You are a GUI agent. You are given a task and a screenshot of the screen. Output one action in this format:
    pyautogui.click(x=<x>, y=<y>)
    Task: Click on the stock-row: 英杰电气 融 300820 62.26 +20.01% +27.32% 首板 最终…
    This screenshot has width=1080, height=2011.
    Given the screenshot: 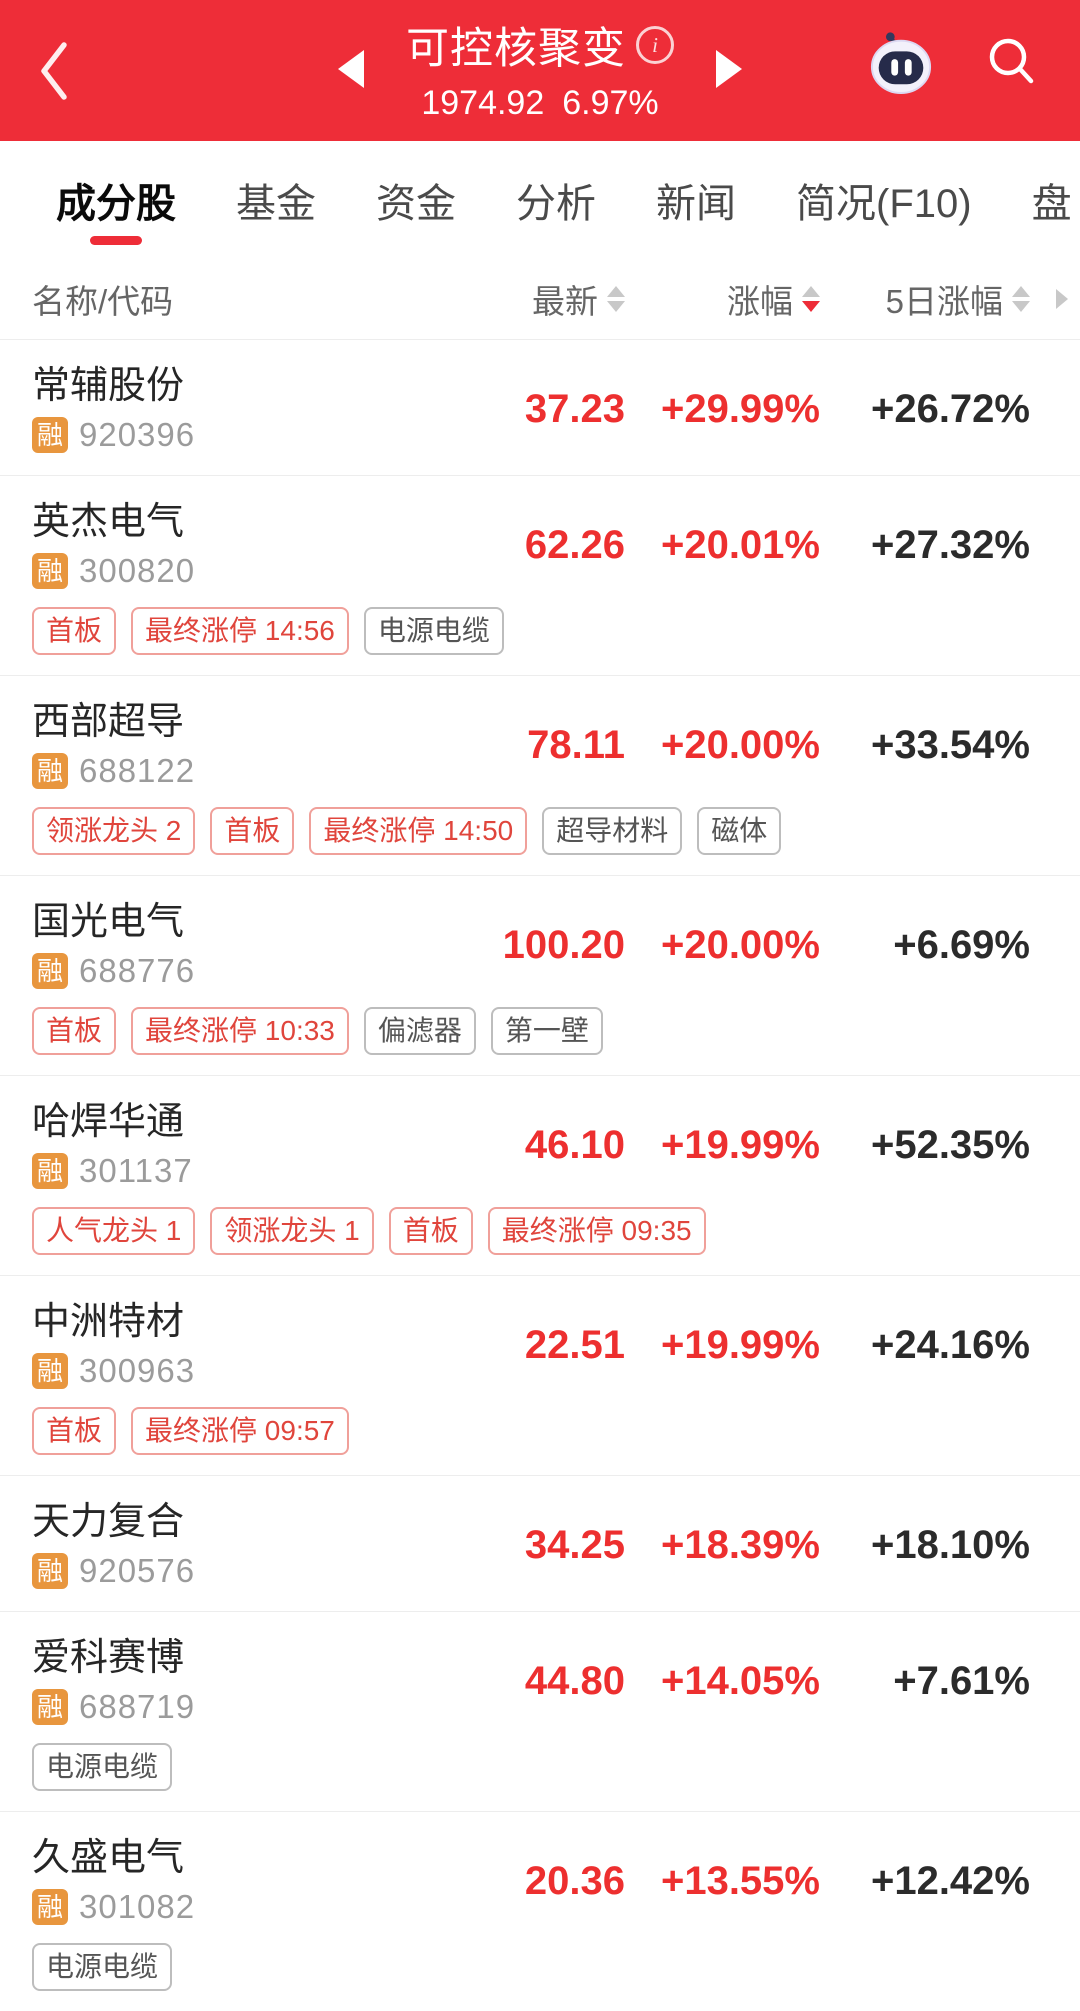 What is the action you would take?
    pyautogui.click(x=540, y=575)
    